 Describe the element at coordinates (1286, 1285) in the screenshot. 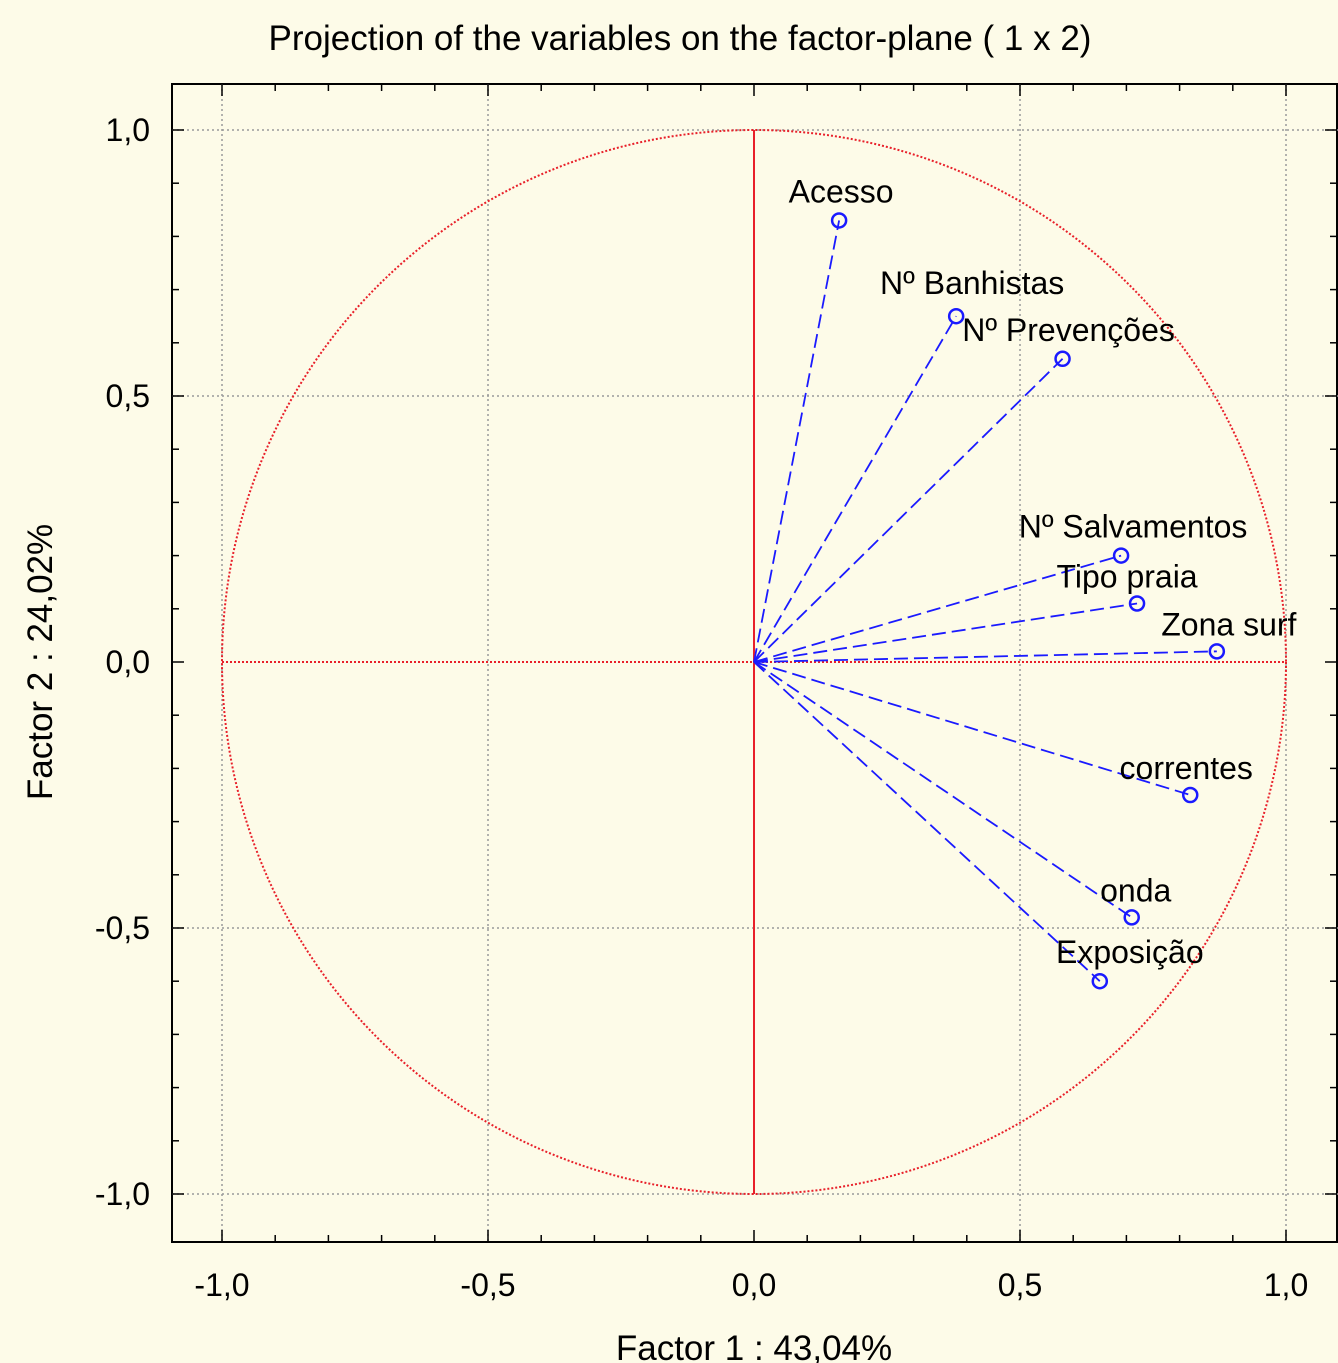

I see `x-tick-label-4: 1,0` at that location.